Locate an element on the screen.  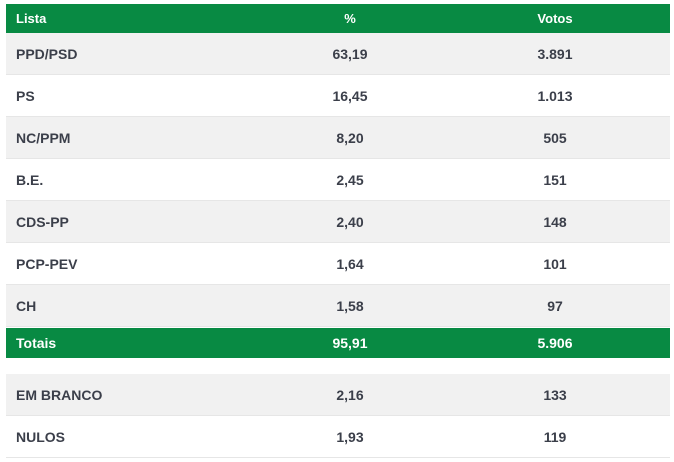
table-row: PS 16,45 1.013 is located at coordinates (338, 96).